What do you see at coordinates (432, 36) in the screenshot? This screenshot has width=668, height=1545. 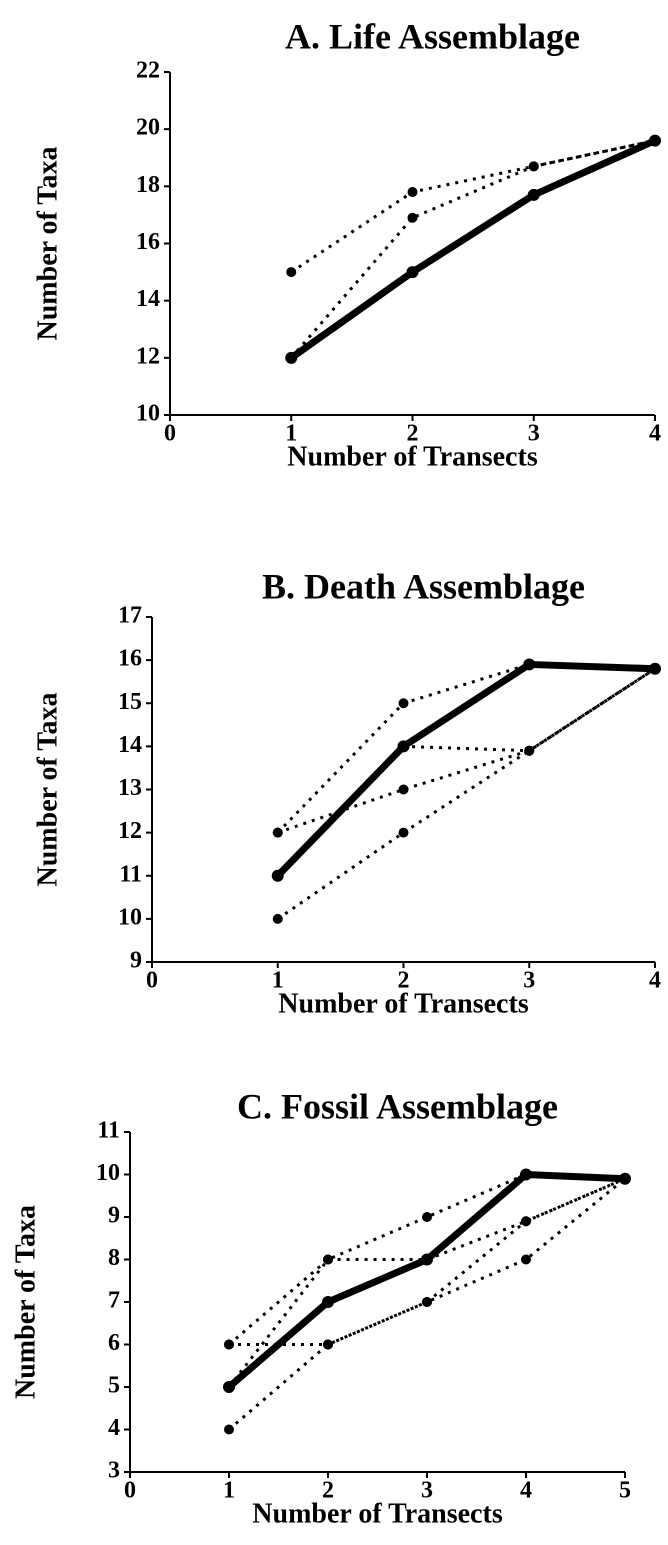 I see `chart-title: A. Life Assemblage` at bounding box center [432, 36].